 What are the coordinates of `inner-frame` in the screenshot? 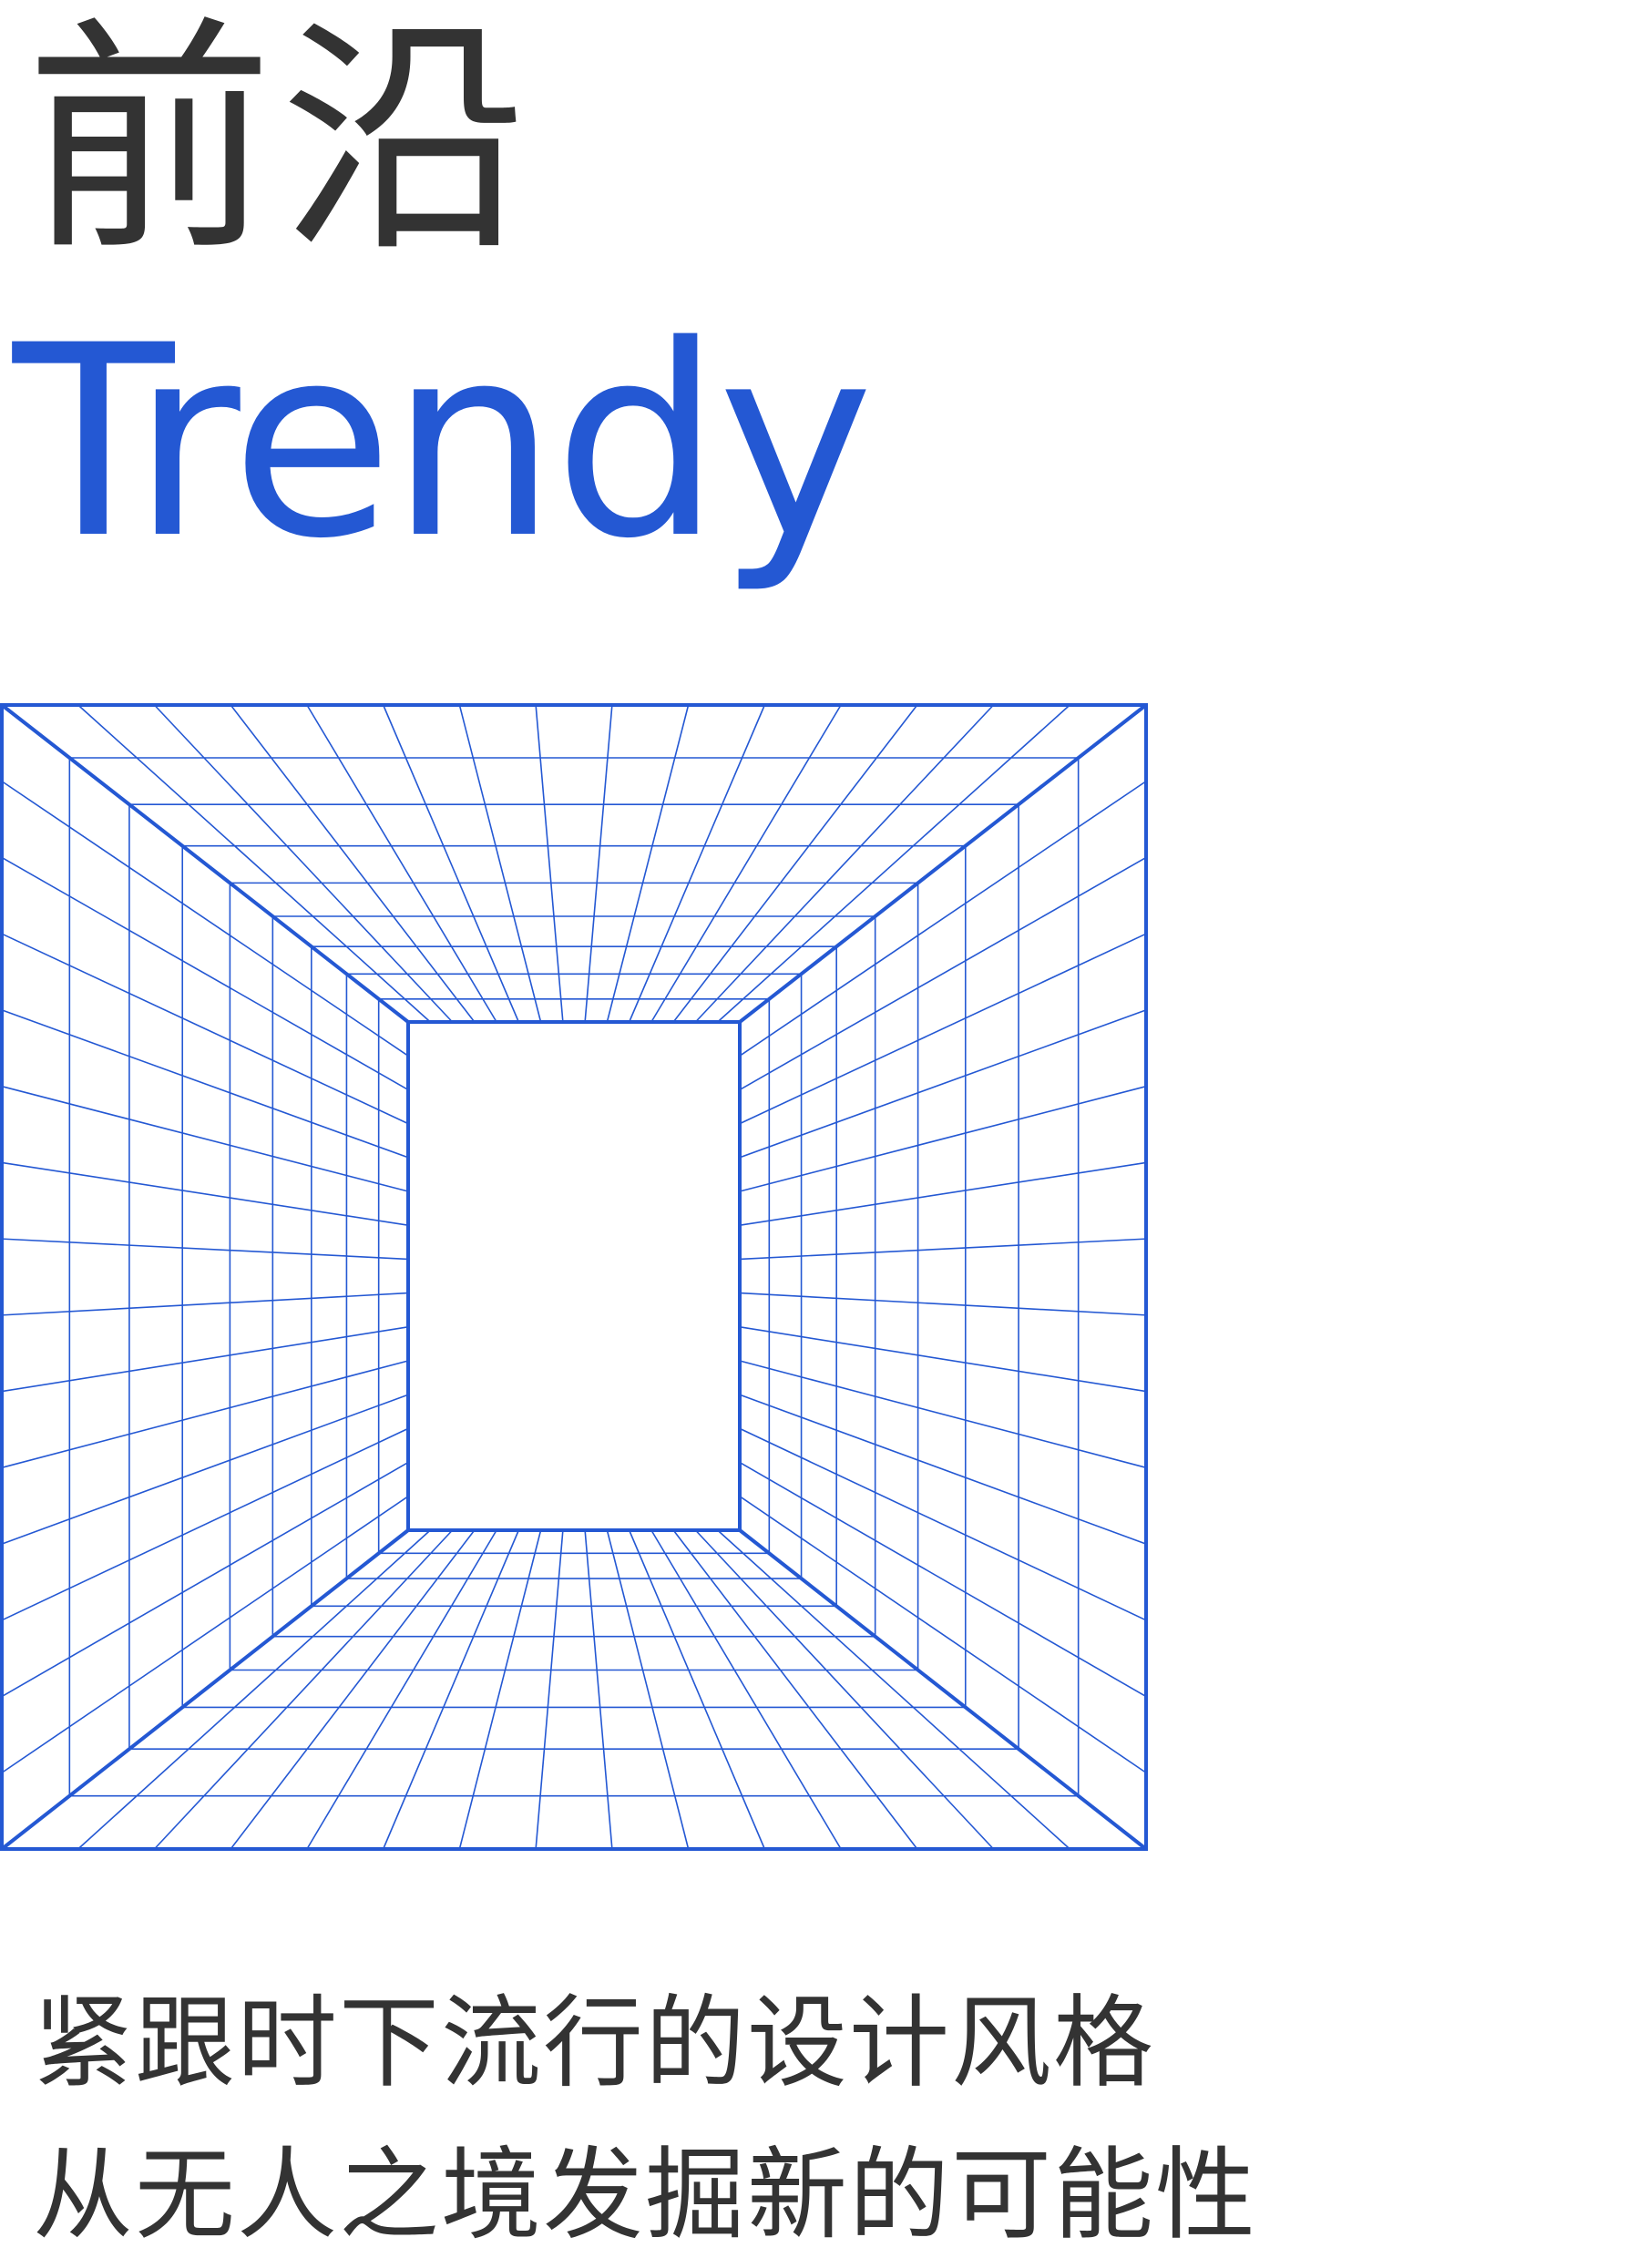 It's located at (574, 1276).